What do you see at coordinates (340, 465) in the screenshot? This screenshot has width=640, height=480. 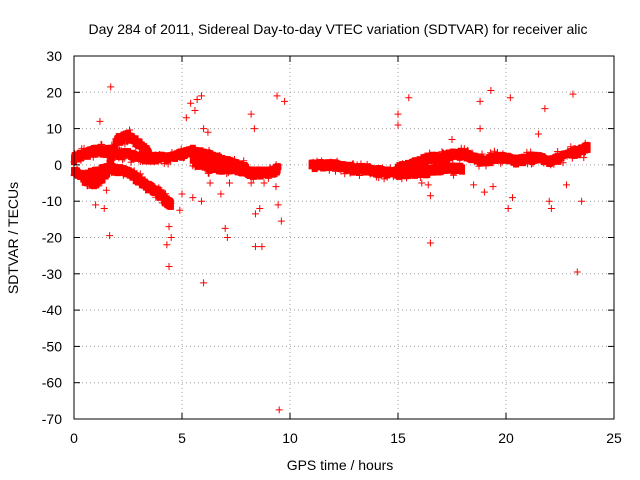 I see `x-axis-title: GPS time / hours` at bounding box center [340, 465].